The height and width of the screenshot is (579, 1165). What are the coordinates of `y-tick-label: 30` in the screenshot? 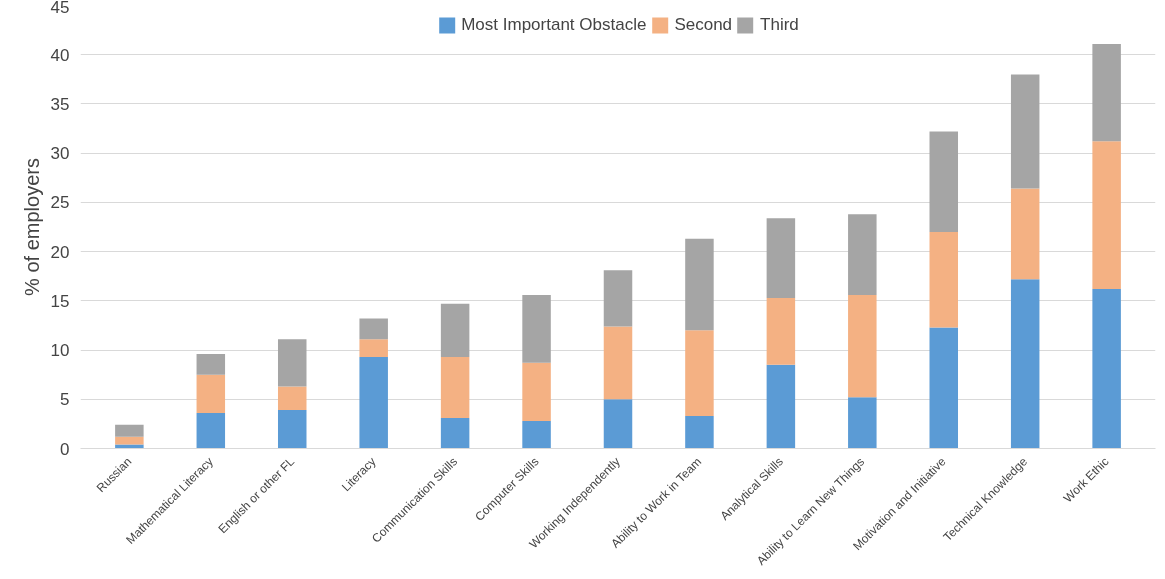 It's located at (60, 154).